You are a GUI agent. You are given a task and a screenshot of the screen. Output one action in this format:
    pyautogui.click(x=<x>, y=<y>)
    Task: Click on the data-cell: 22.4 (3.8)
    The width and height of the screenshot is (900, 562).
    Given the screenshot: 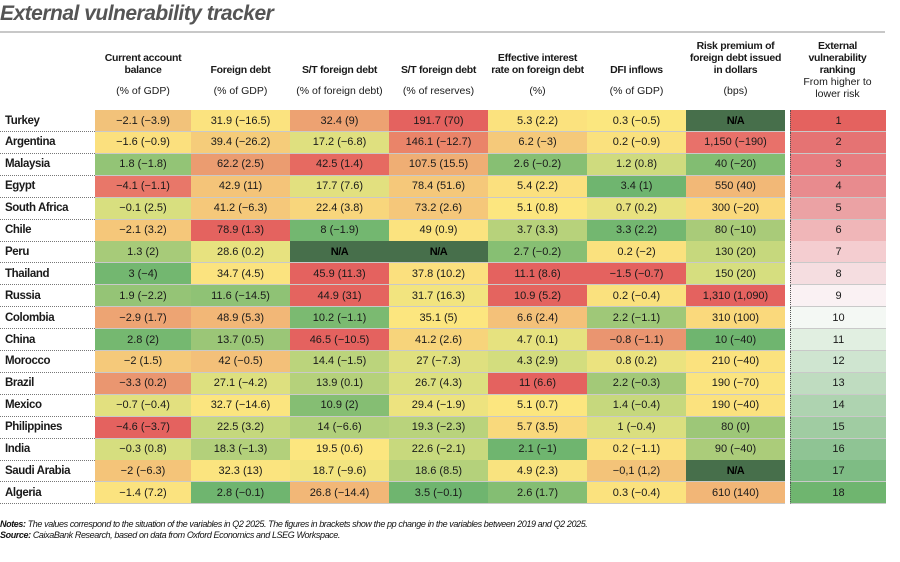 What is the action you would take?
    pyautogui.click(x=339, y=208)
    